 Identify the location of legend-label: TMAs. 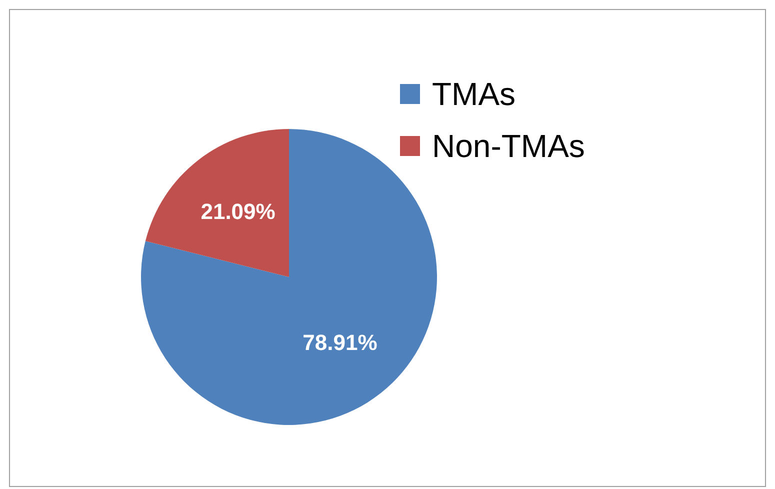
(474, 94).